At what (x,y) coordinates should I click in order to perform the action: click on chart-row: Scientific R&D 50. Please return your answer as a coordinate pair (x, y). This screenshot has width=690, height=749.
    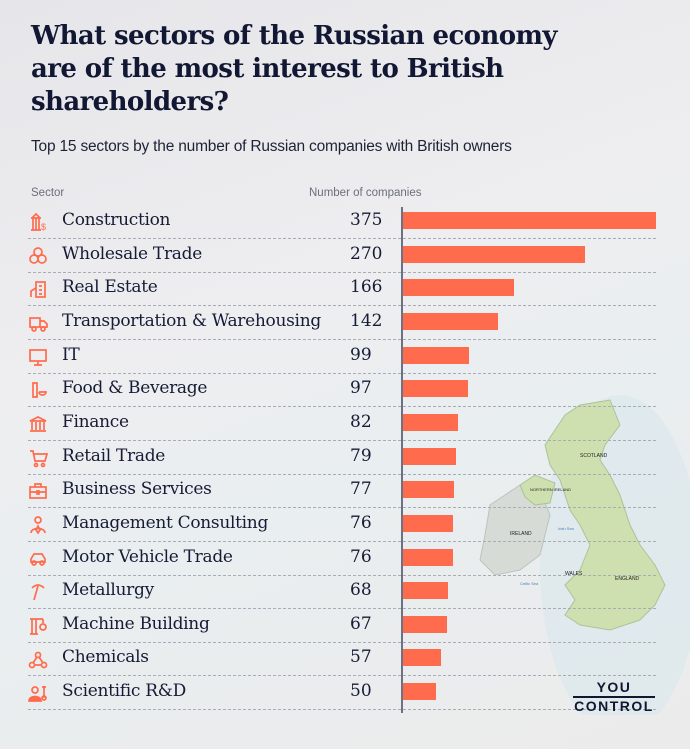
    Looking at the image, I should click on (342, 693).